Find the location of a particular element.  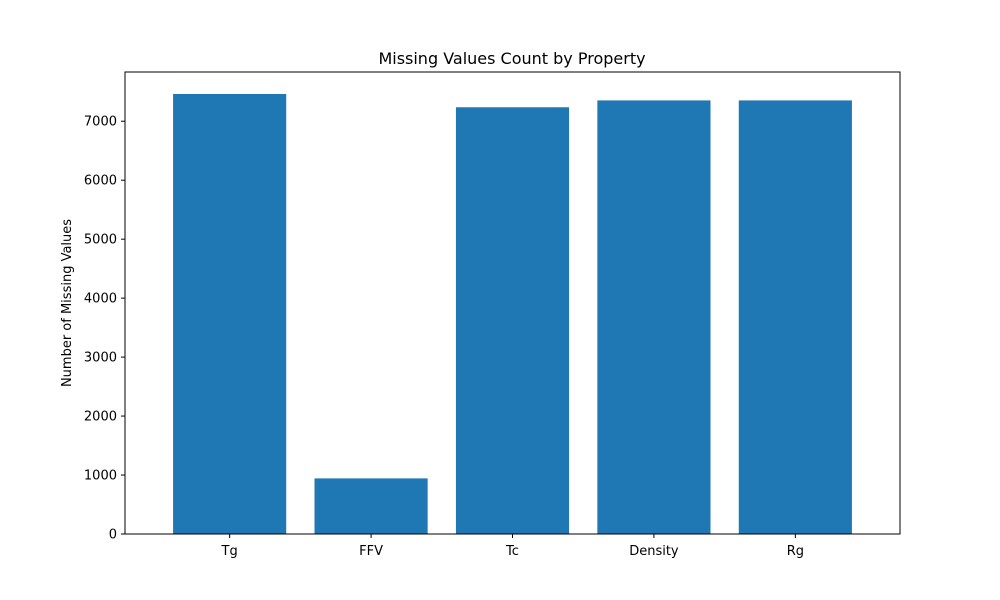

bar-tc is located at coordinates (512, 320).